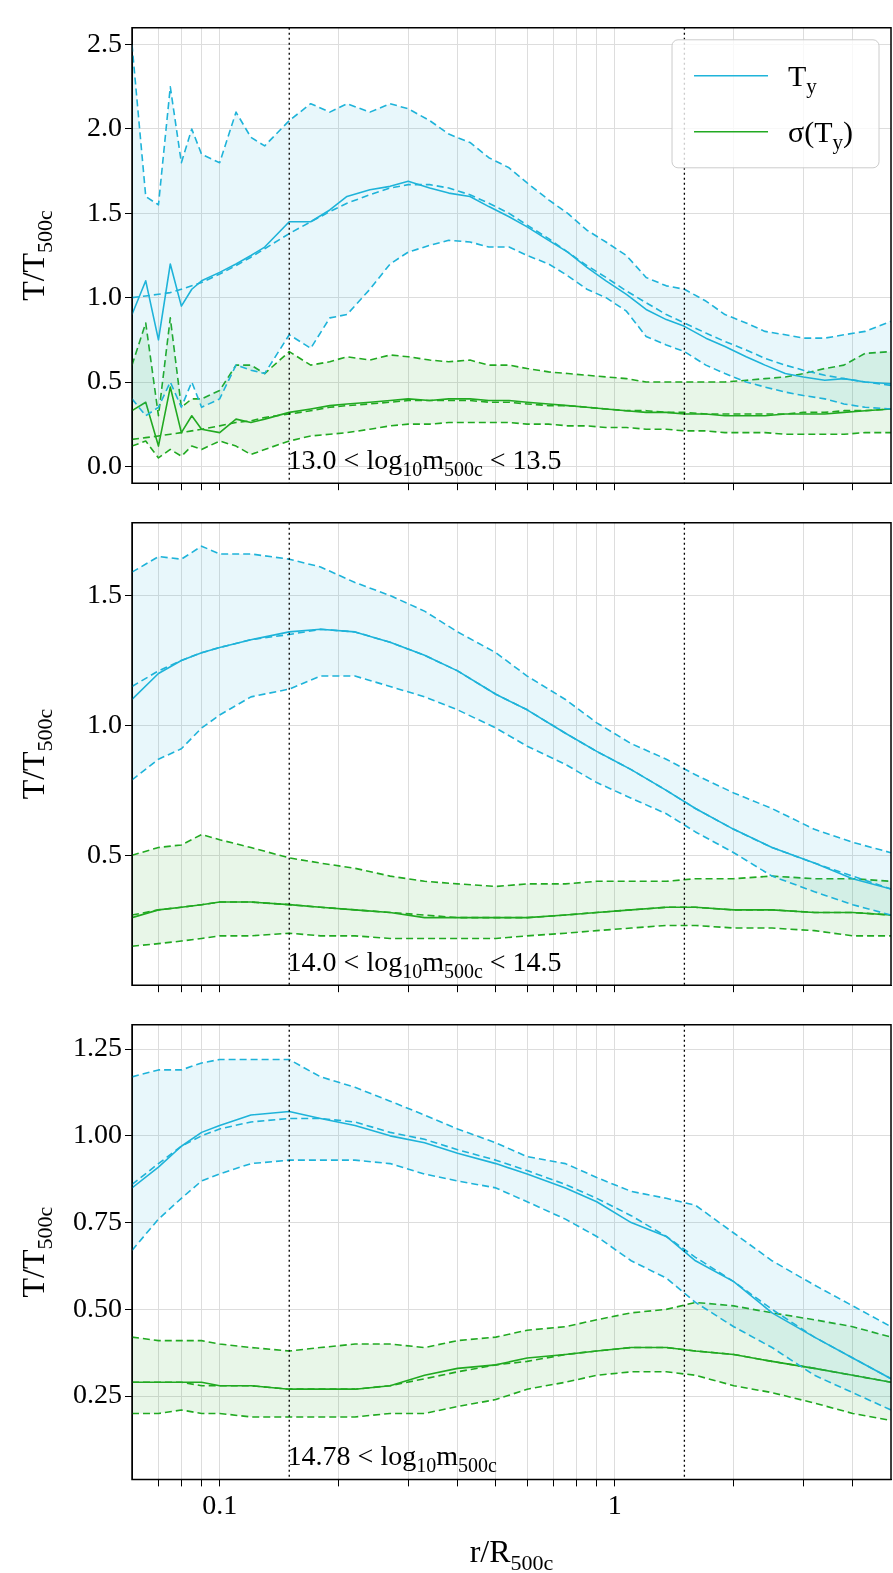  I want to click on y-tick-label: 0.0, so click(104, 464).